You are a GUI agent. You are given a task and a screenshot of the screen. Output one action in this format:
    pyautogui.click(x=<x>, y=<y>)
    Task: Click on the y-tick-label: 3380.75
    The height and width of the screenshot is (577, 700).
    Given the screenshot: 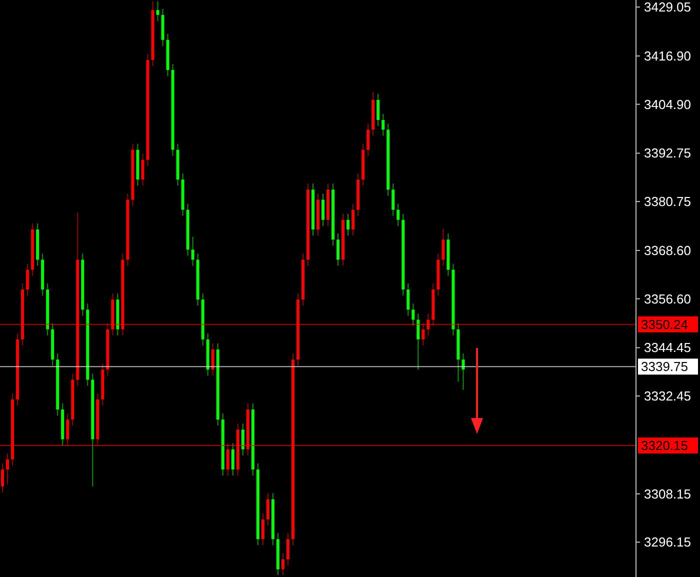 What is the action you would take?
    pyautogui.click(x=667, y=202)
    